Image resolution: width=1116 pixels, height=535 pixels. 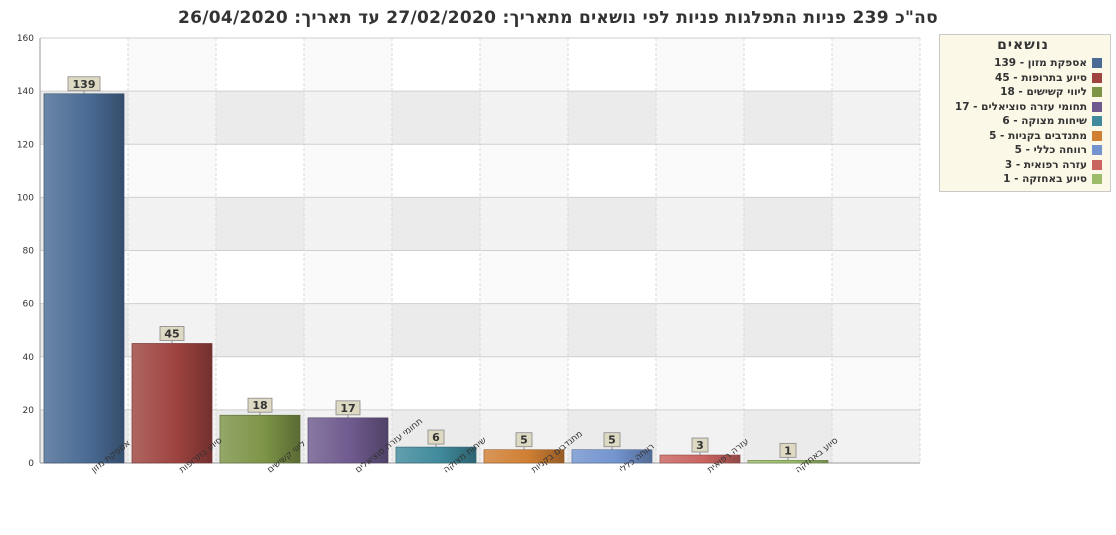 I want to click on legend-item: עזרה רפואית - 3, so click(x=1023, y=165).